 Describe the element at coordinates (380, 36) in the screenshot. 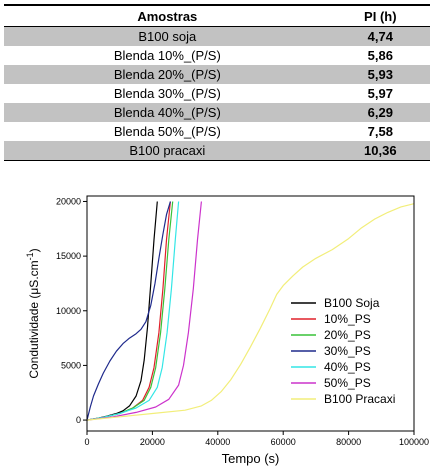

I see `pi-cell: 4,74` at that location.